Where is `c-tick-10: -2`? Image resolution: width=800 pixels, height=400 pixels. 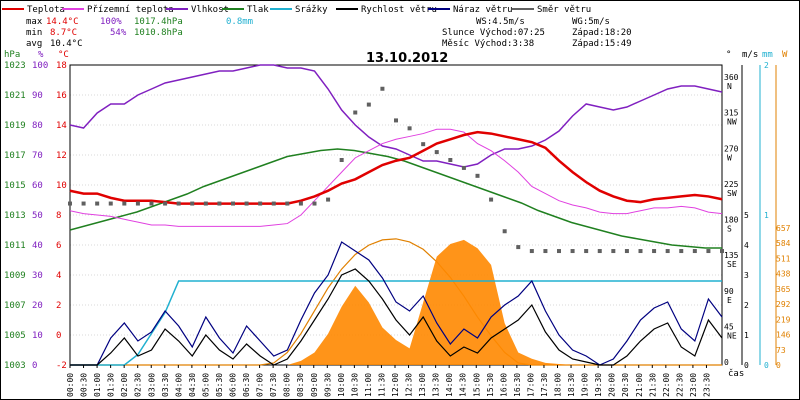 c-tick-10: -2 is located at coordinates (61, 366).